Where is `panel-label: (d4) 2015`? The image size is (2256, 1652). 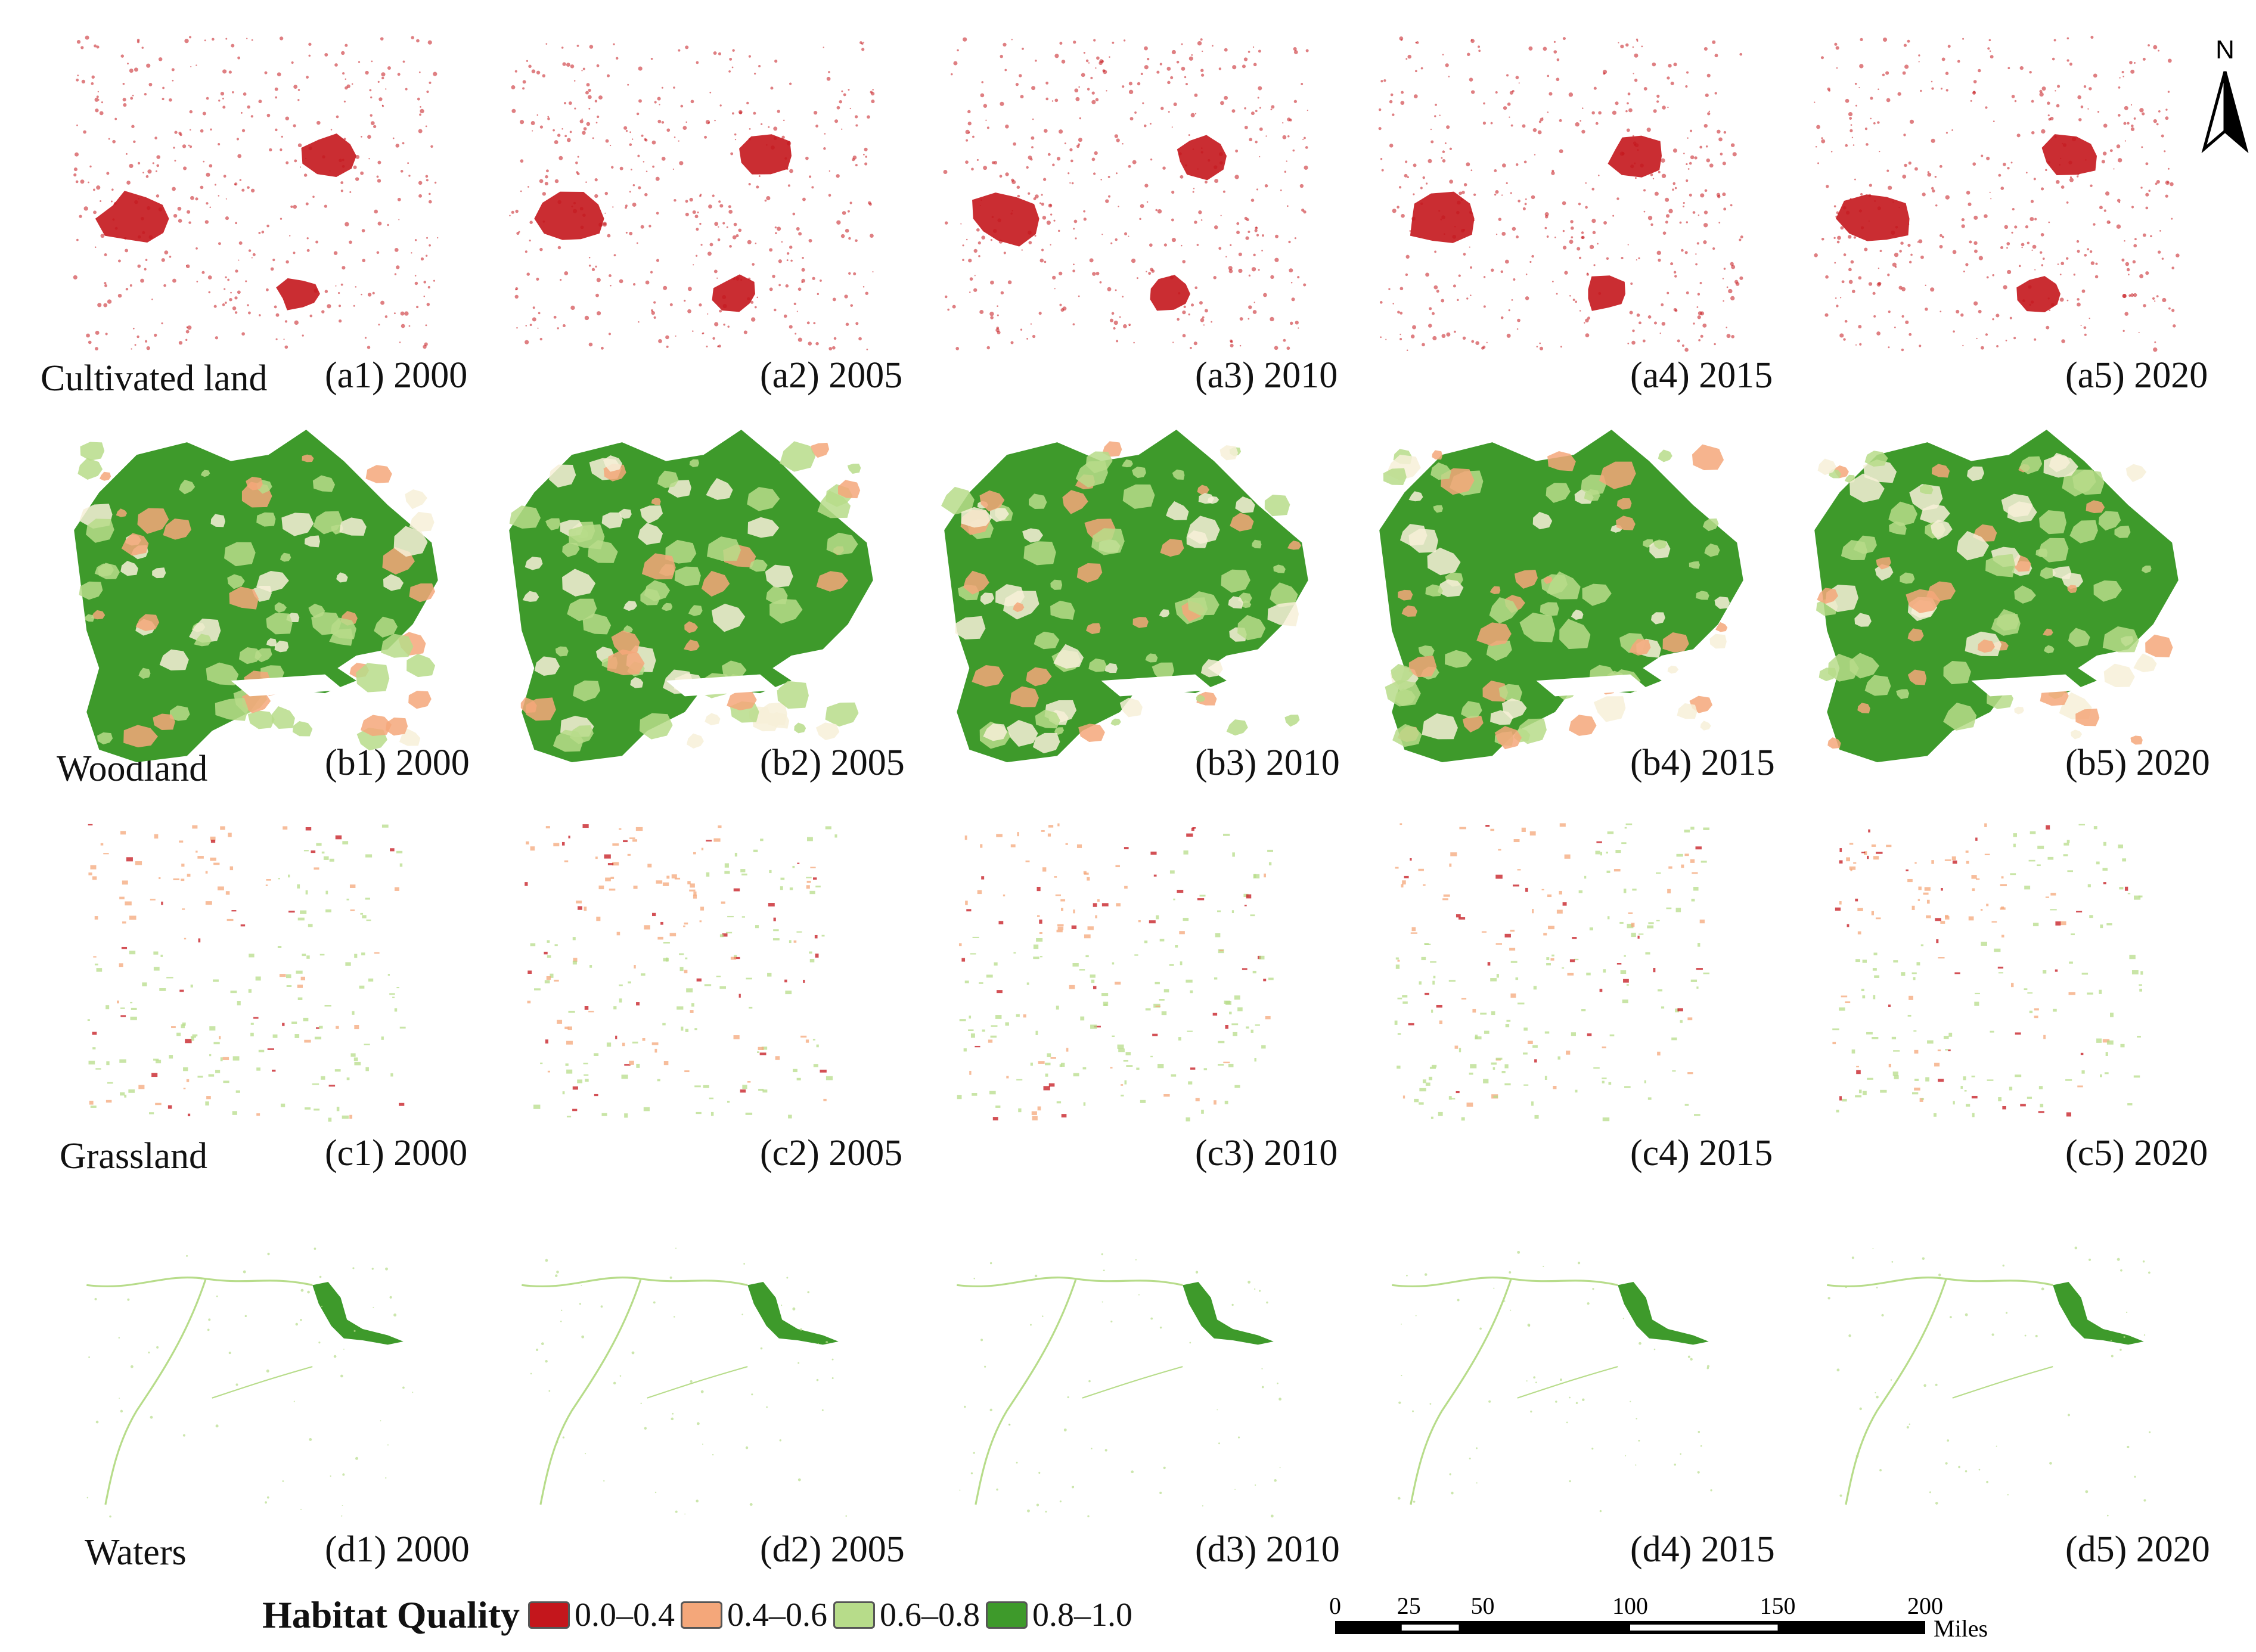 panel-label: (d4) 2015 is located at coordinates (1702, 1549).